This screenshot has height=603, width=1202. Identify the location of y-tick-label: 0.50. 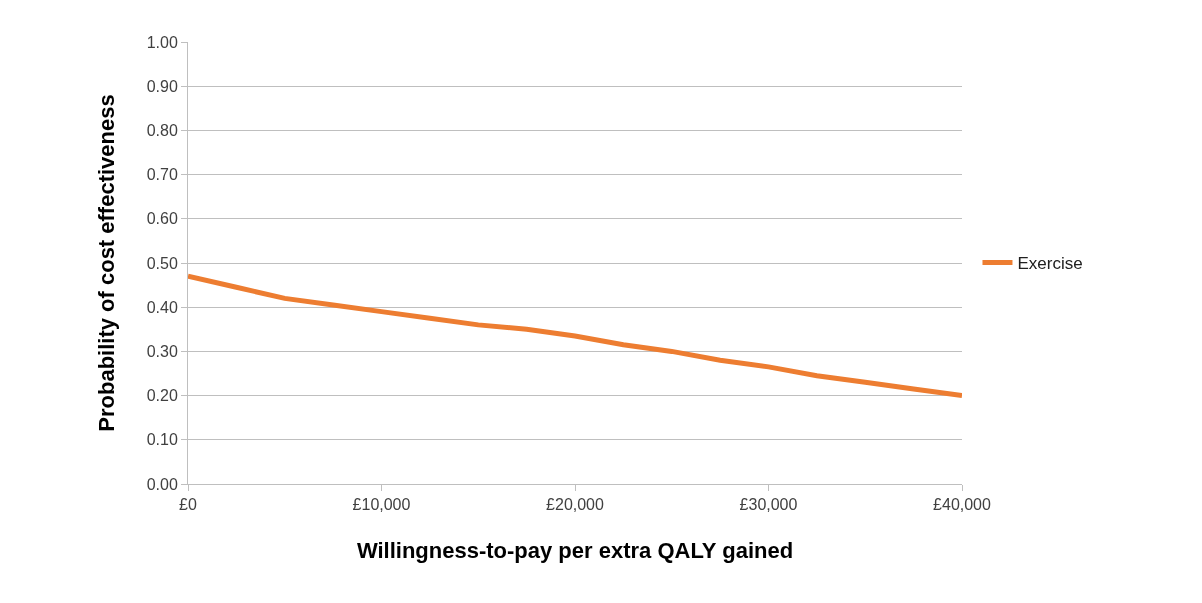
(162, 263).